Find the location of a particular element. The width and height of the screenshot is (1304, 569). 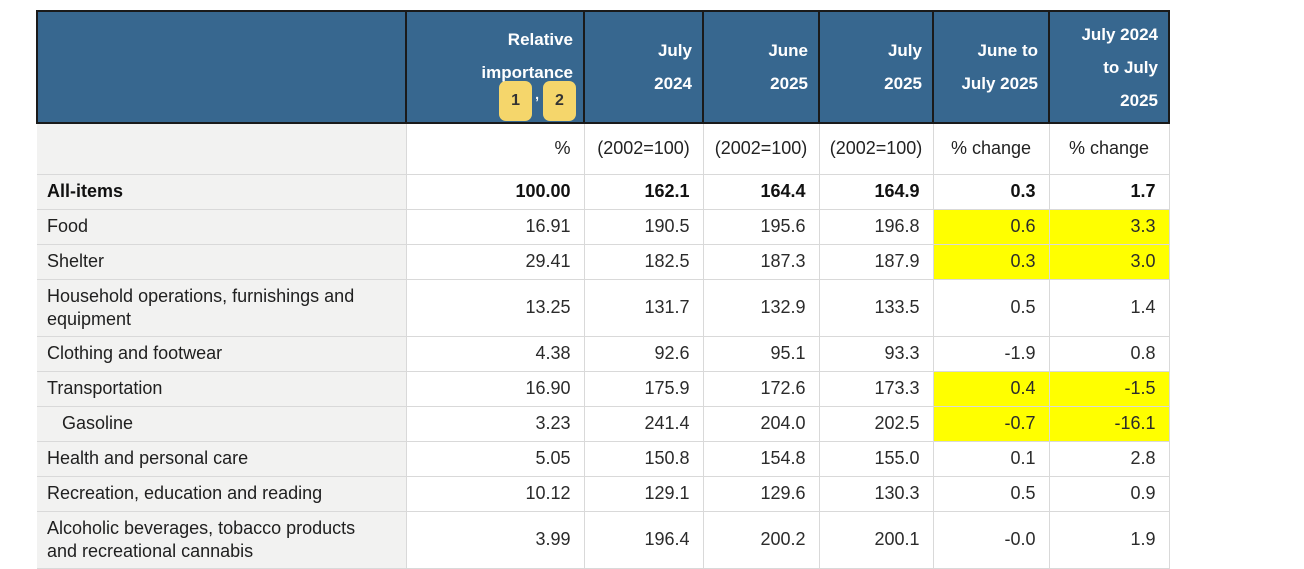

footnote-links: 1 , 2 is located at coordinates (537, 101).